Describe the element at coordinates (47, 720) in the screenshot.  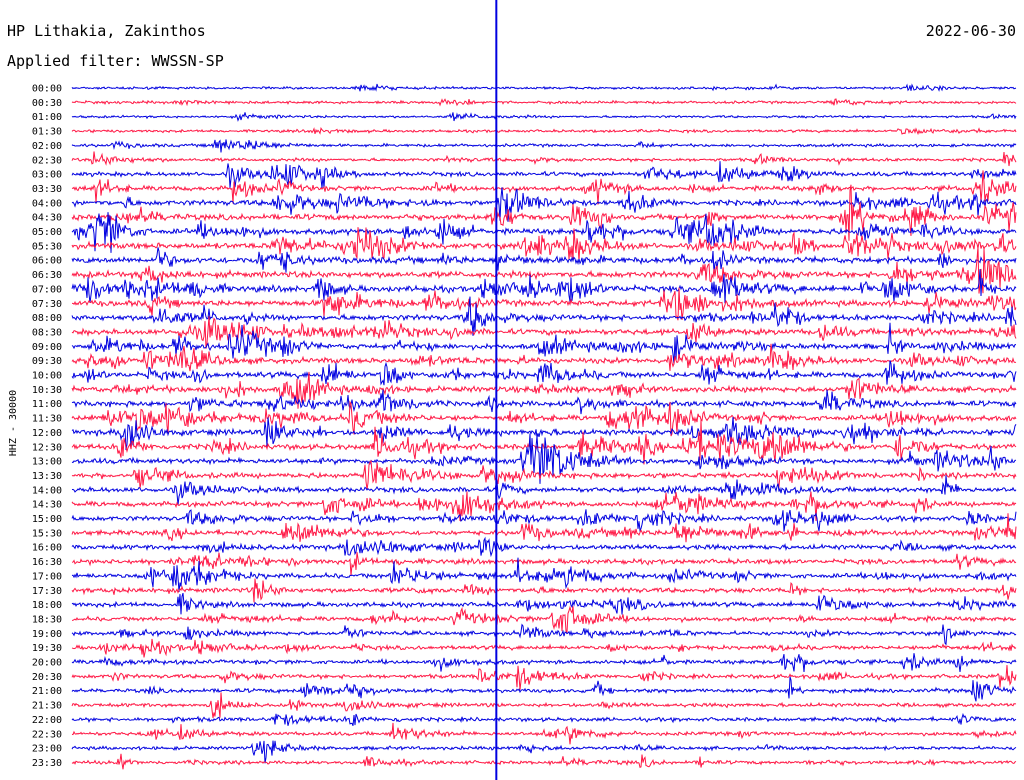
I see `time-tick-label: 22:00` at that location.